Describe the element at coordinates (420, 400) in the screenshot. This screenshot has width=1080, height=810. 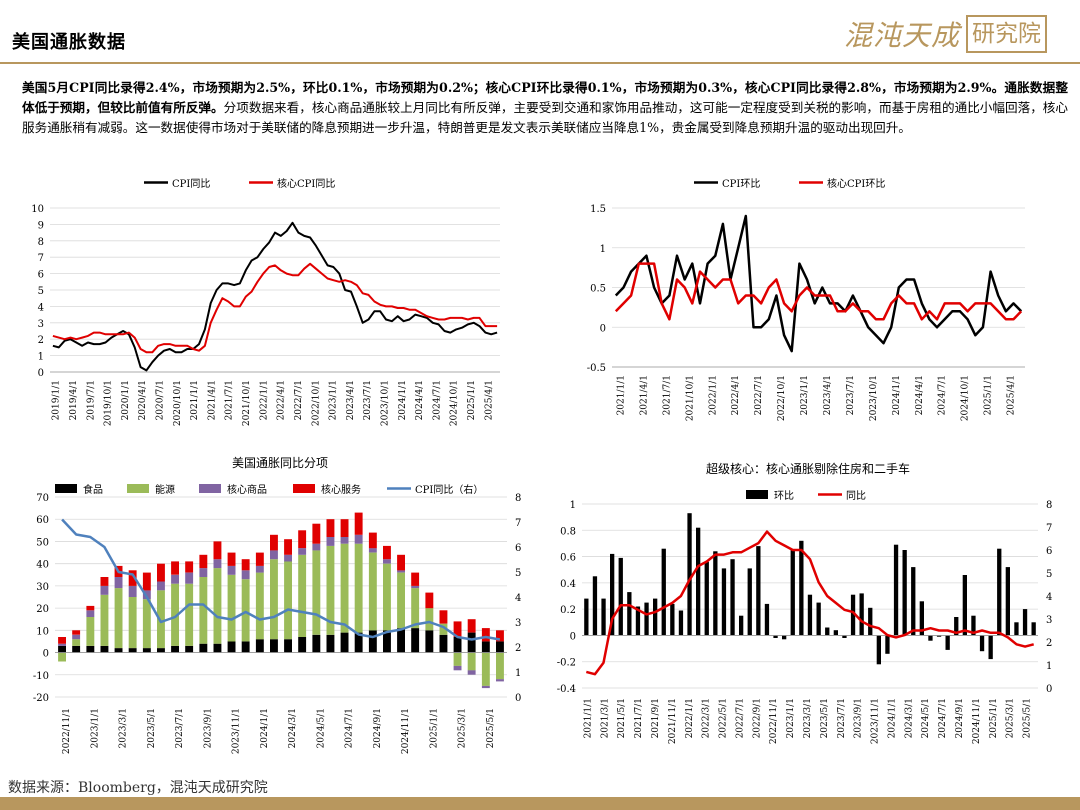
I see `x-tick-label: 2024/4/1` at that location.